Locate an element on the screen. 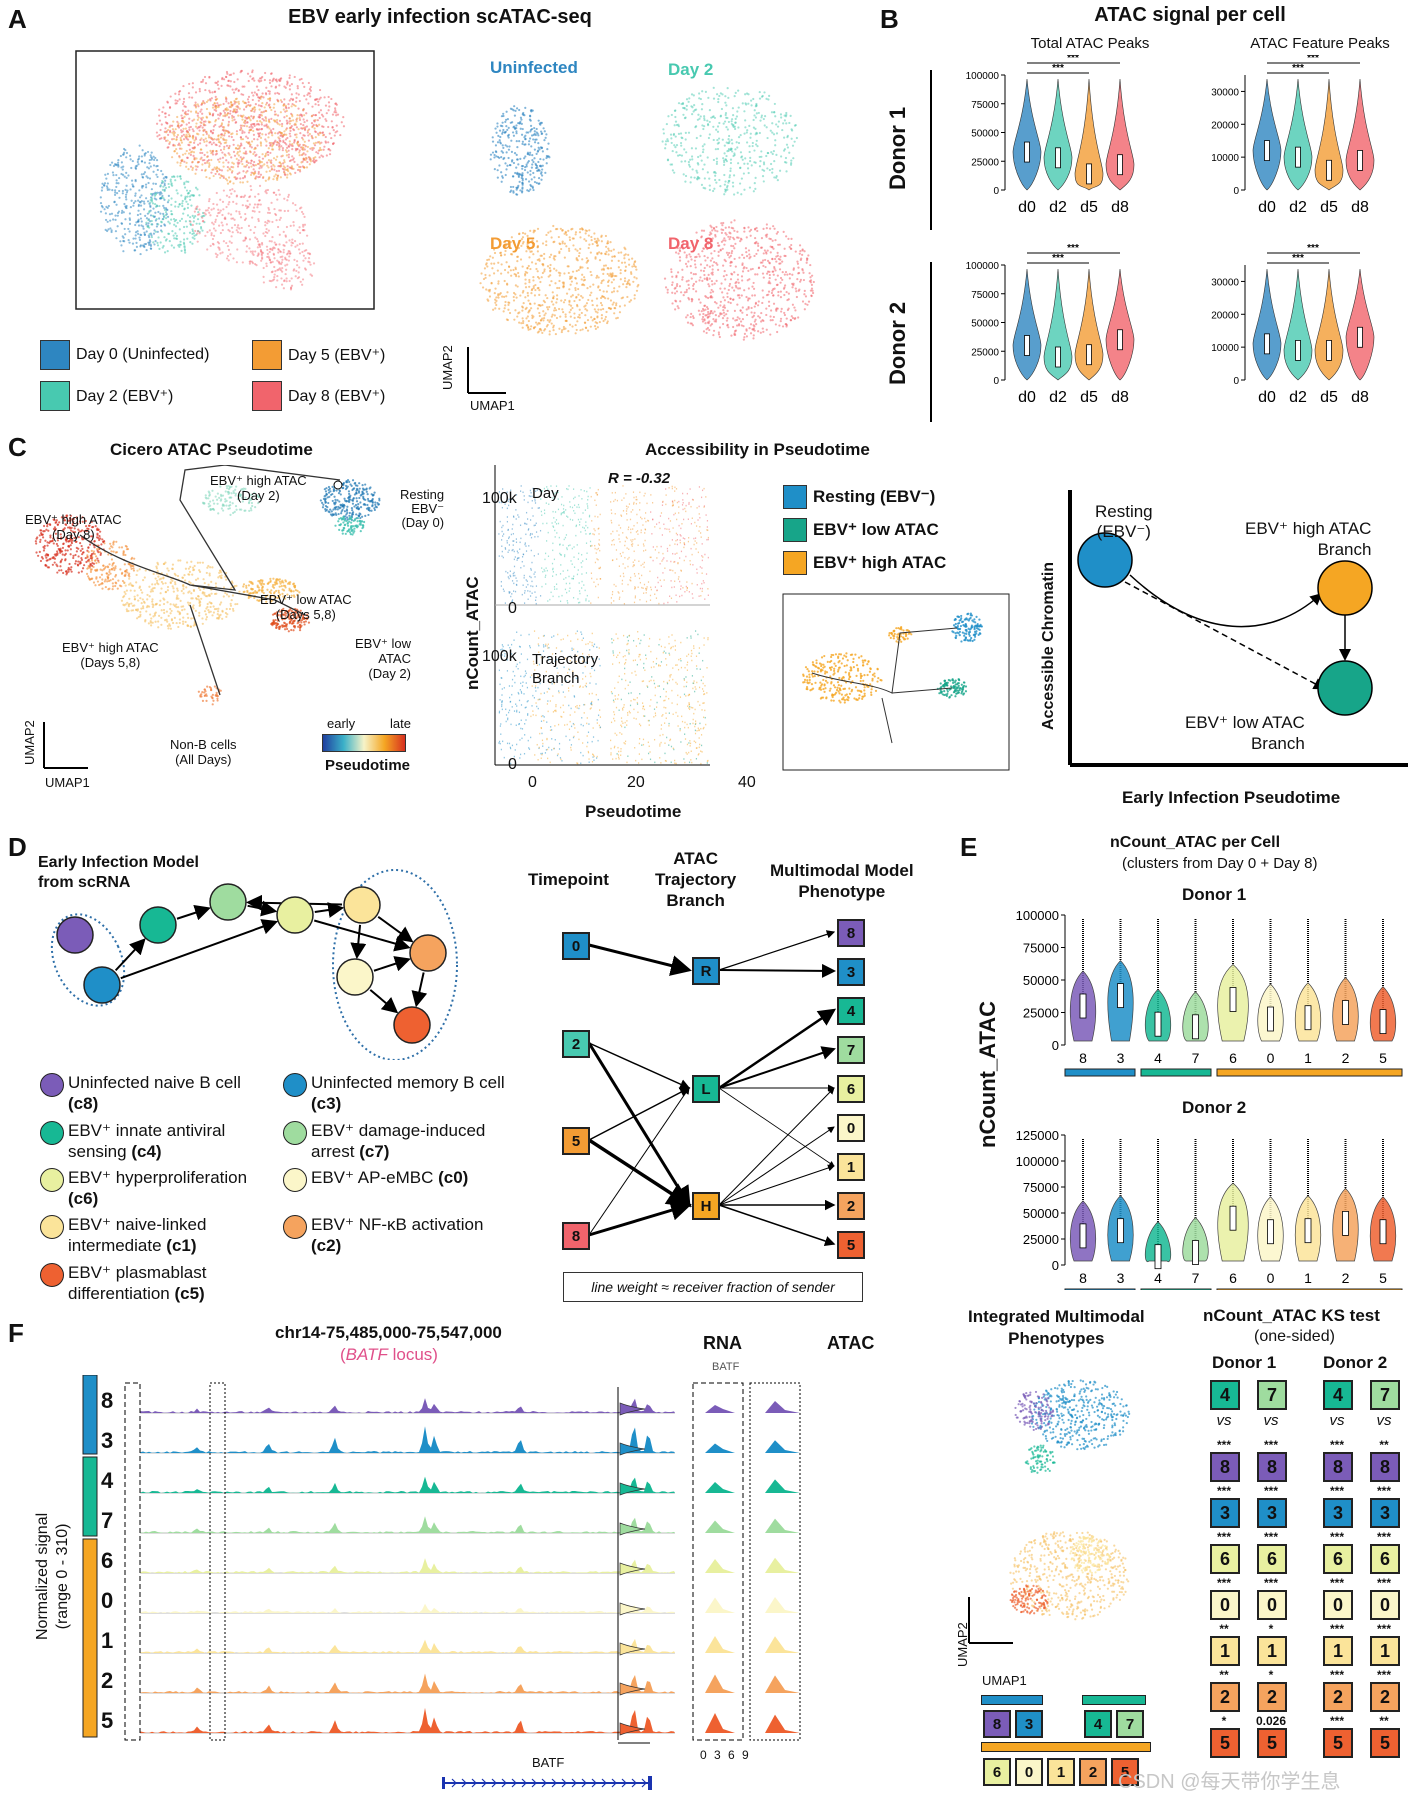 The width and height of the screenshot is (1419, 1800). panel-a-title: EBV early infection scATAC-seq is located at coordinates (440, 17).